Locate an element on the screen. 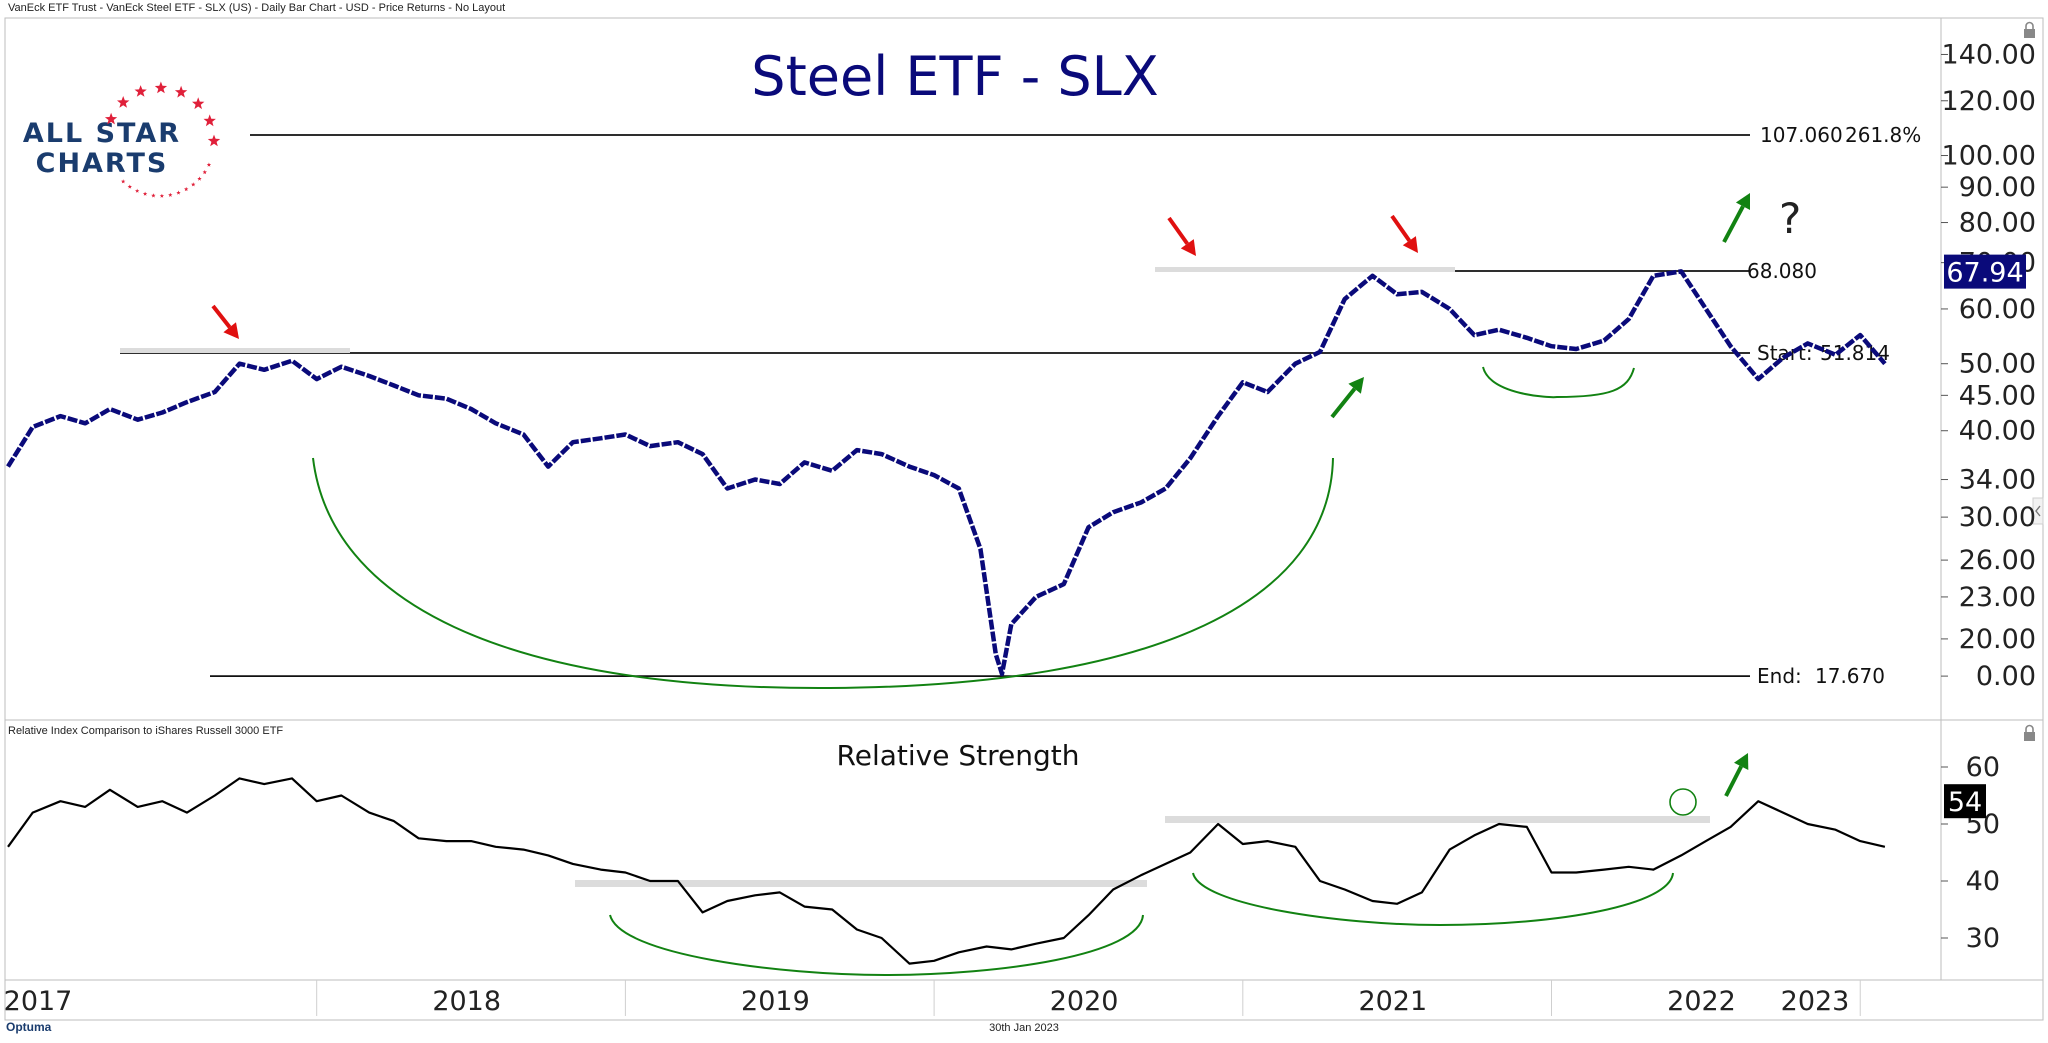 This screenshot has height=1043, width=2048. top-band is located at coordinates (1305, 269).